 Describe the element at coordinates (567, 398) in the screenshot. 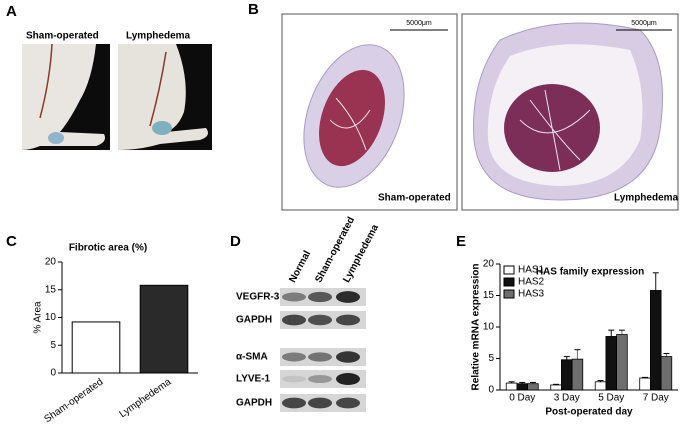

I see `x-tick-label: 3 Day` at that location.